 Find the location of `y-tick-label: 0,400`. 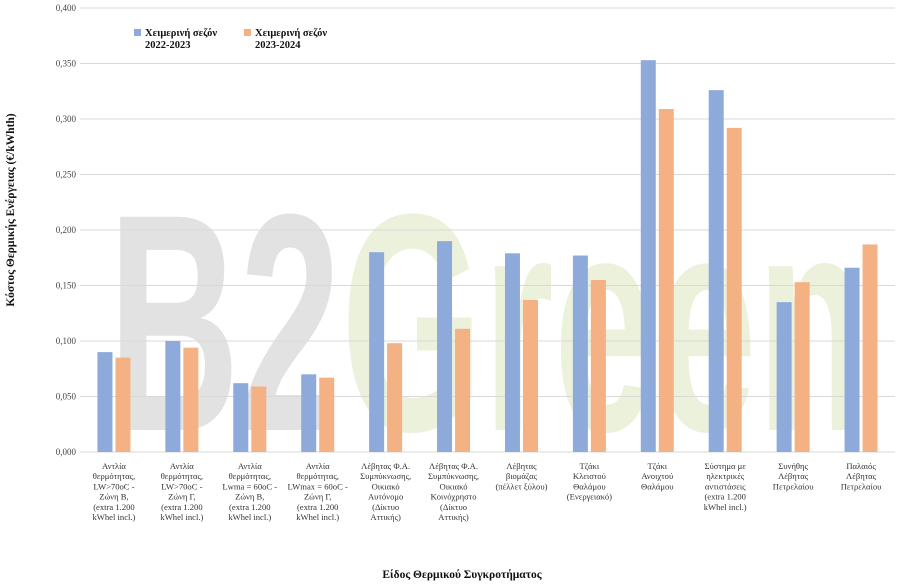

y-tick-label: 0,400 is located at coordinates (66, 8).